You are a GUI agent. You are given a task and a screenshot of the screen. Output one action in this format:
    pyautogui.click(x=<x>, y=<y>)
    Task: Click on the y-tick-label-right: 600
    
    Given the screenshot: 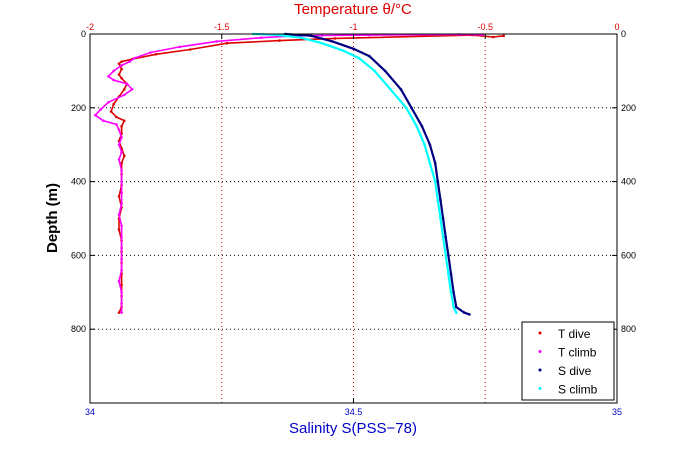 What is the action you would take?
    pyautogui.click(x=628, y=255)
    